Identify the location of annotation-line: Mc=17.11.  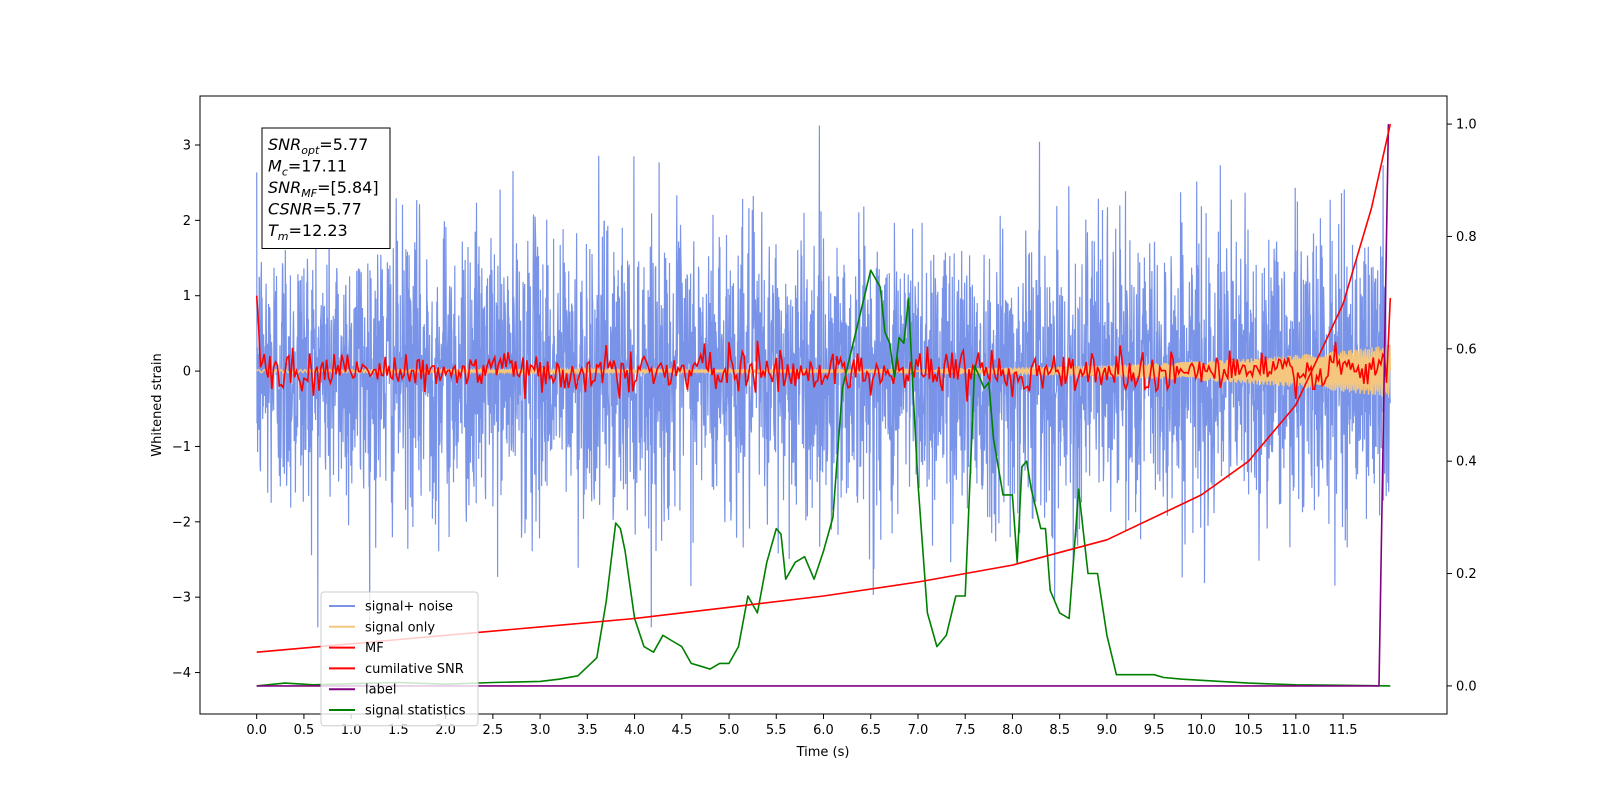
(307, 168).